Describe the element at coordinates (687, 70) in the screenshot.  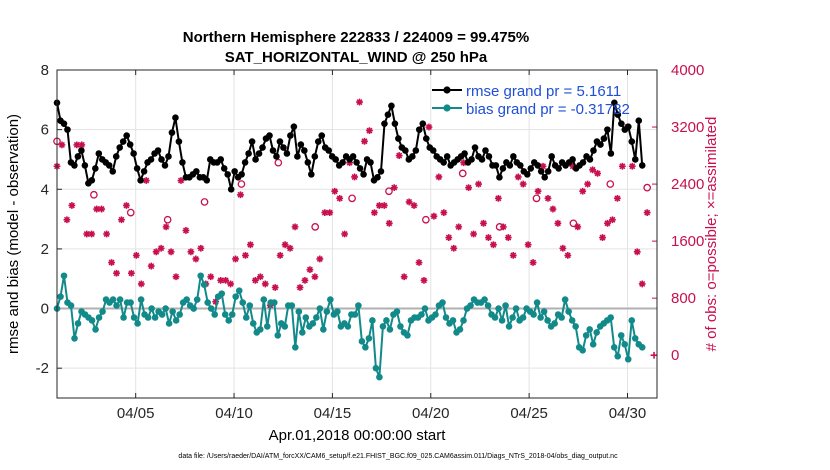
I see `y2-tick-label: 4000` at that location.